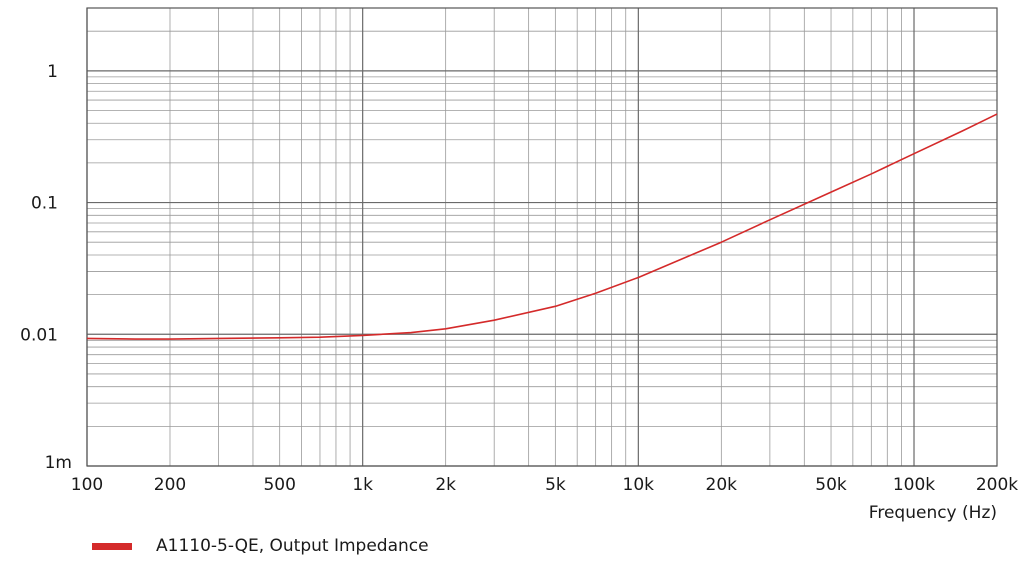  I want to click on x-tick-label: 1k, so click(362, 485).